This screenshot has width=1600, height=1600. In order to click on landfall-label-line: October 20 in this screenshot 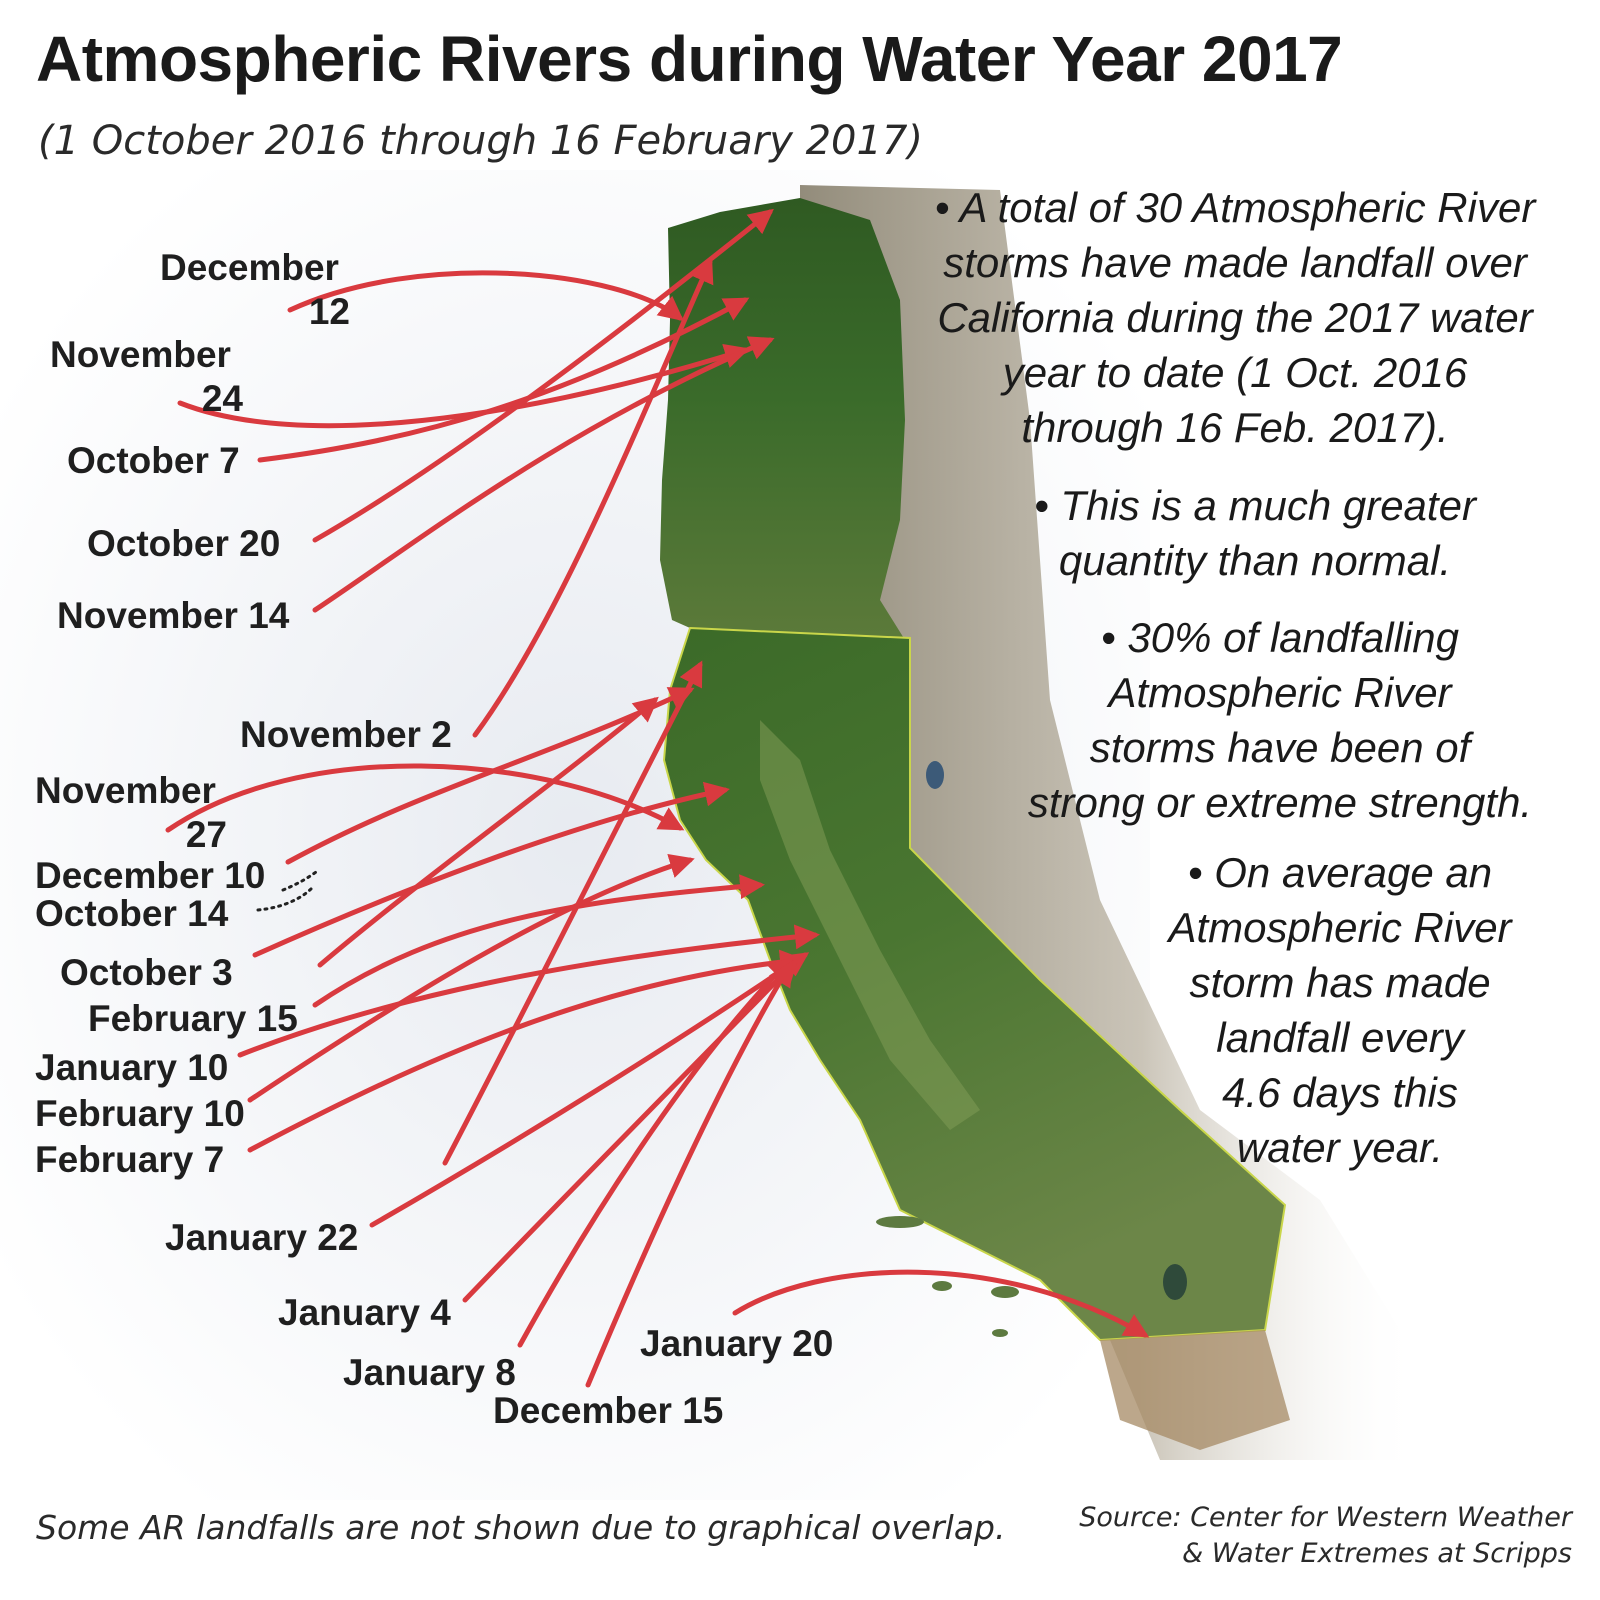, I will do `click(183, 543)`.